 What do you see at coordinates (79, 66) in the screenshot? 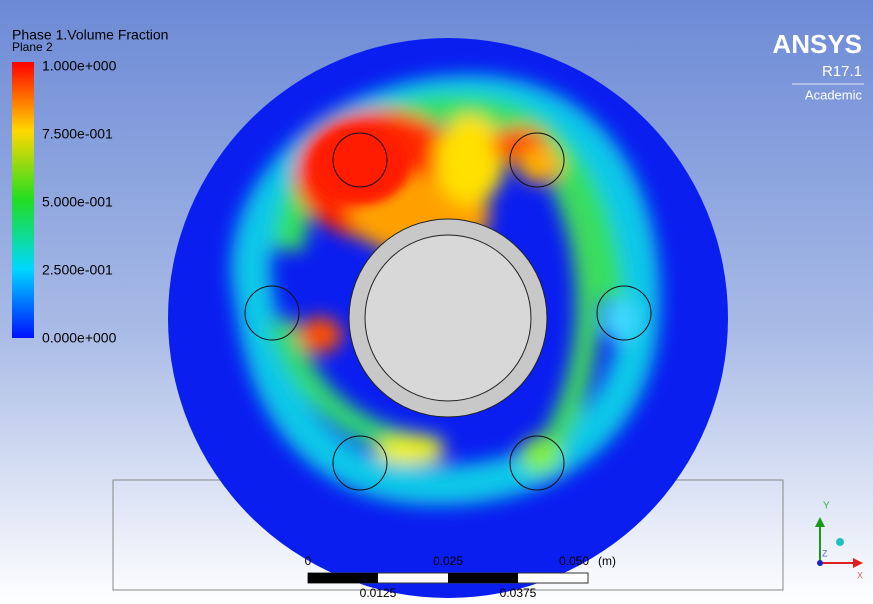
I see `legend-label: 1.000e+000` at bounding box center [79, 66].